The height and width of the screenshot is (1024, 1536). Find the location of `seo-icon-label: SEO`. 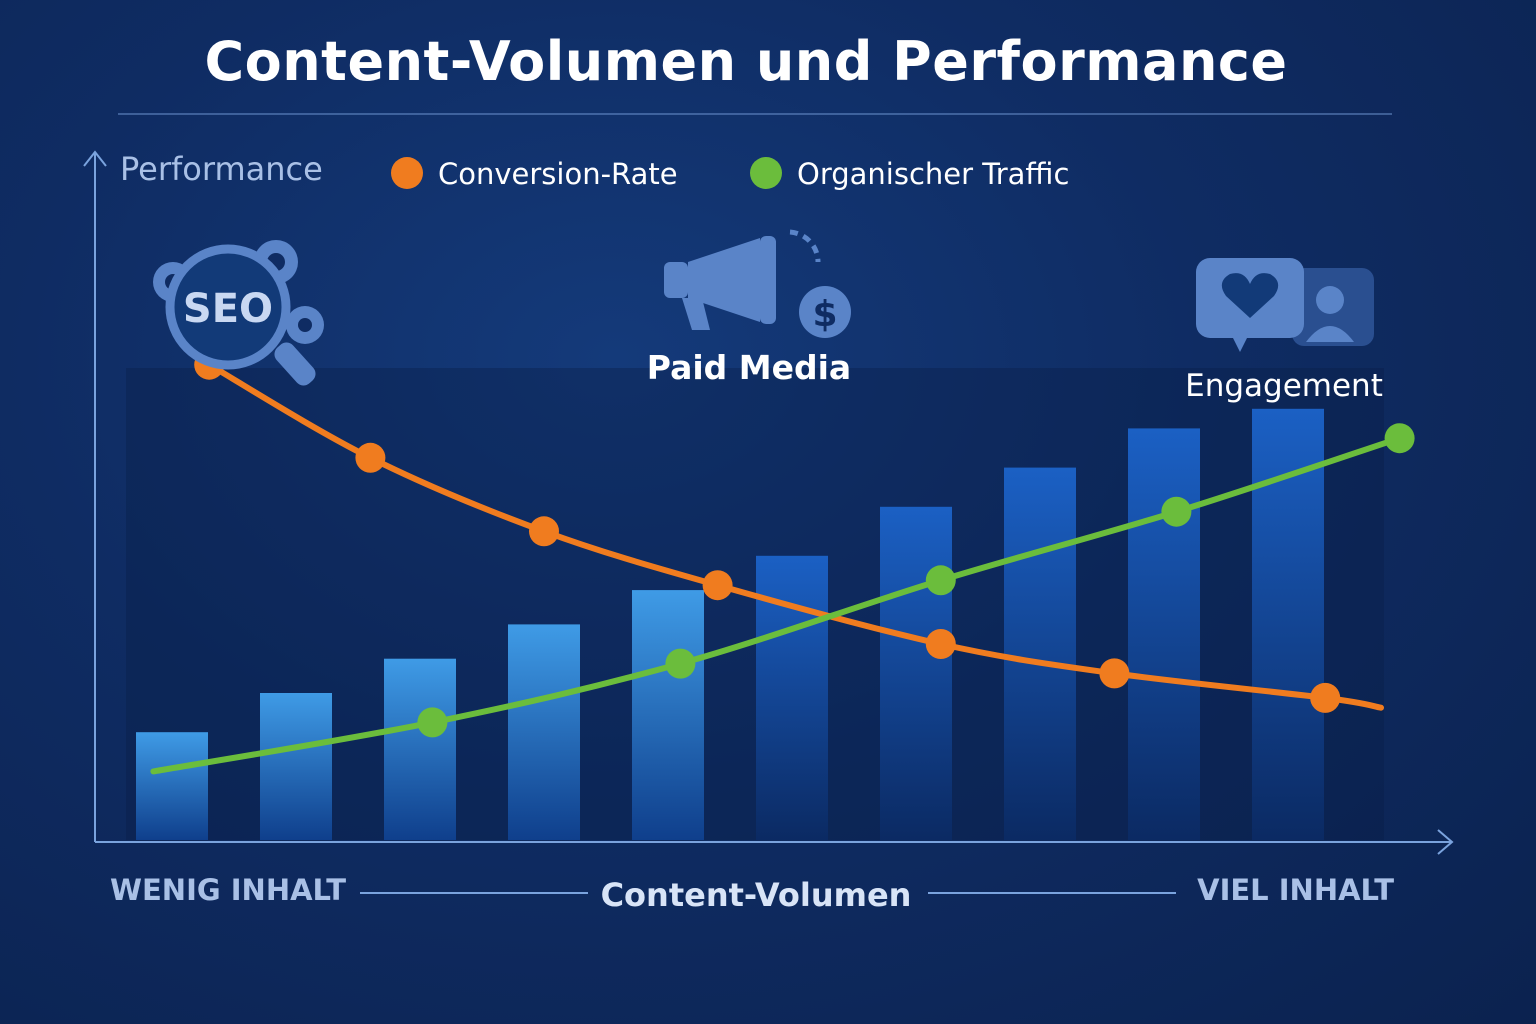

seo-icon-label: SEO is located at coordinates (228, 309).